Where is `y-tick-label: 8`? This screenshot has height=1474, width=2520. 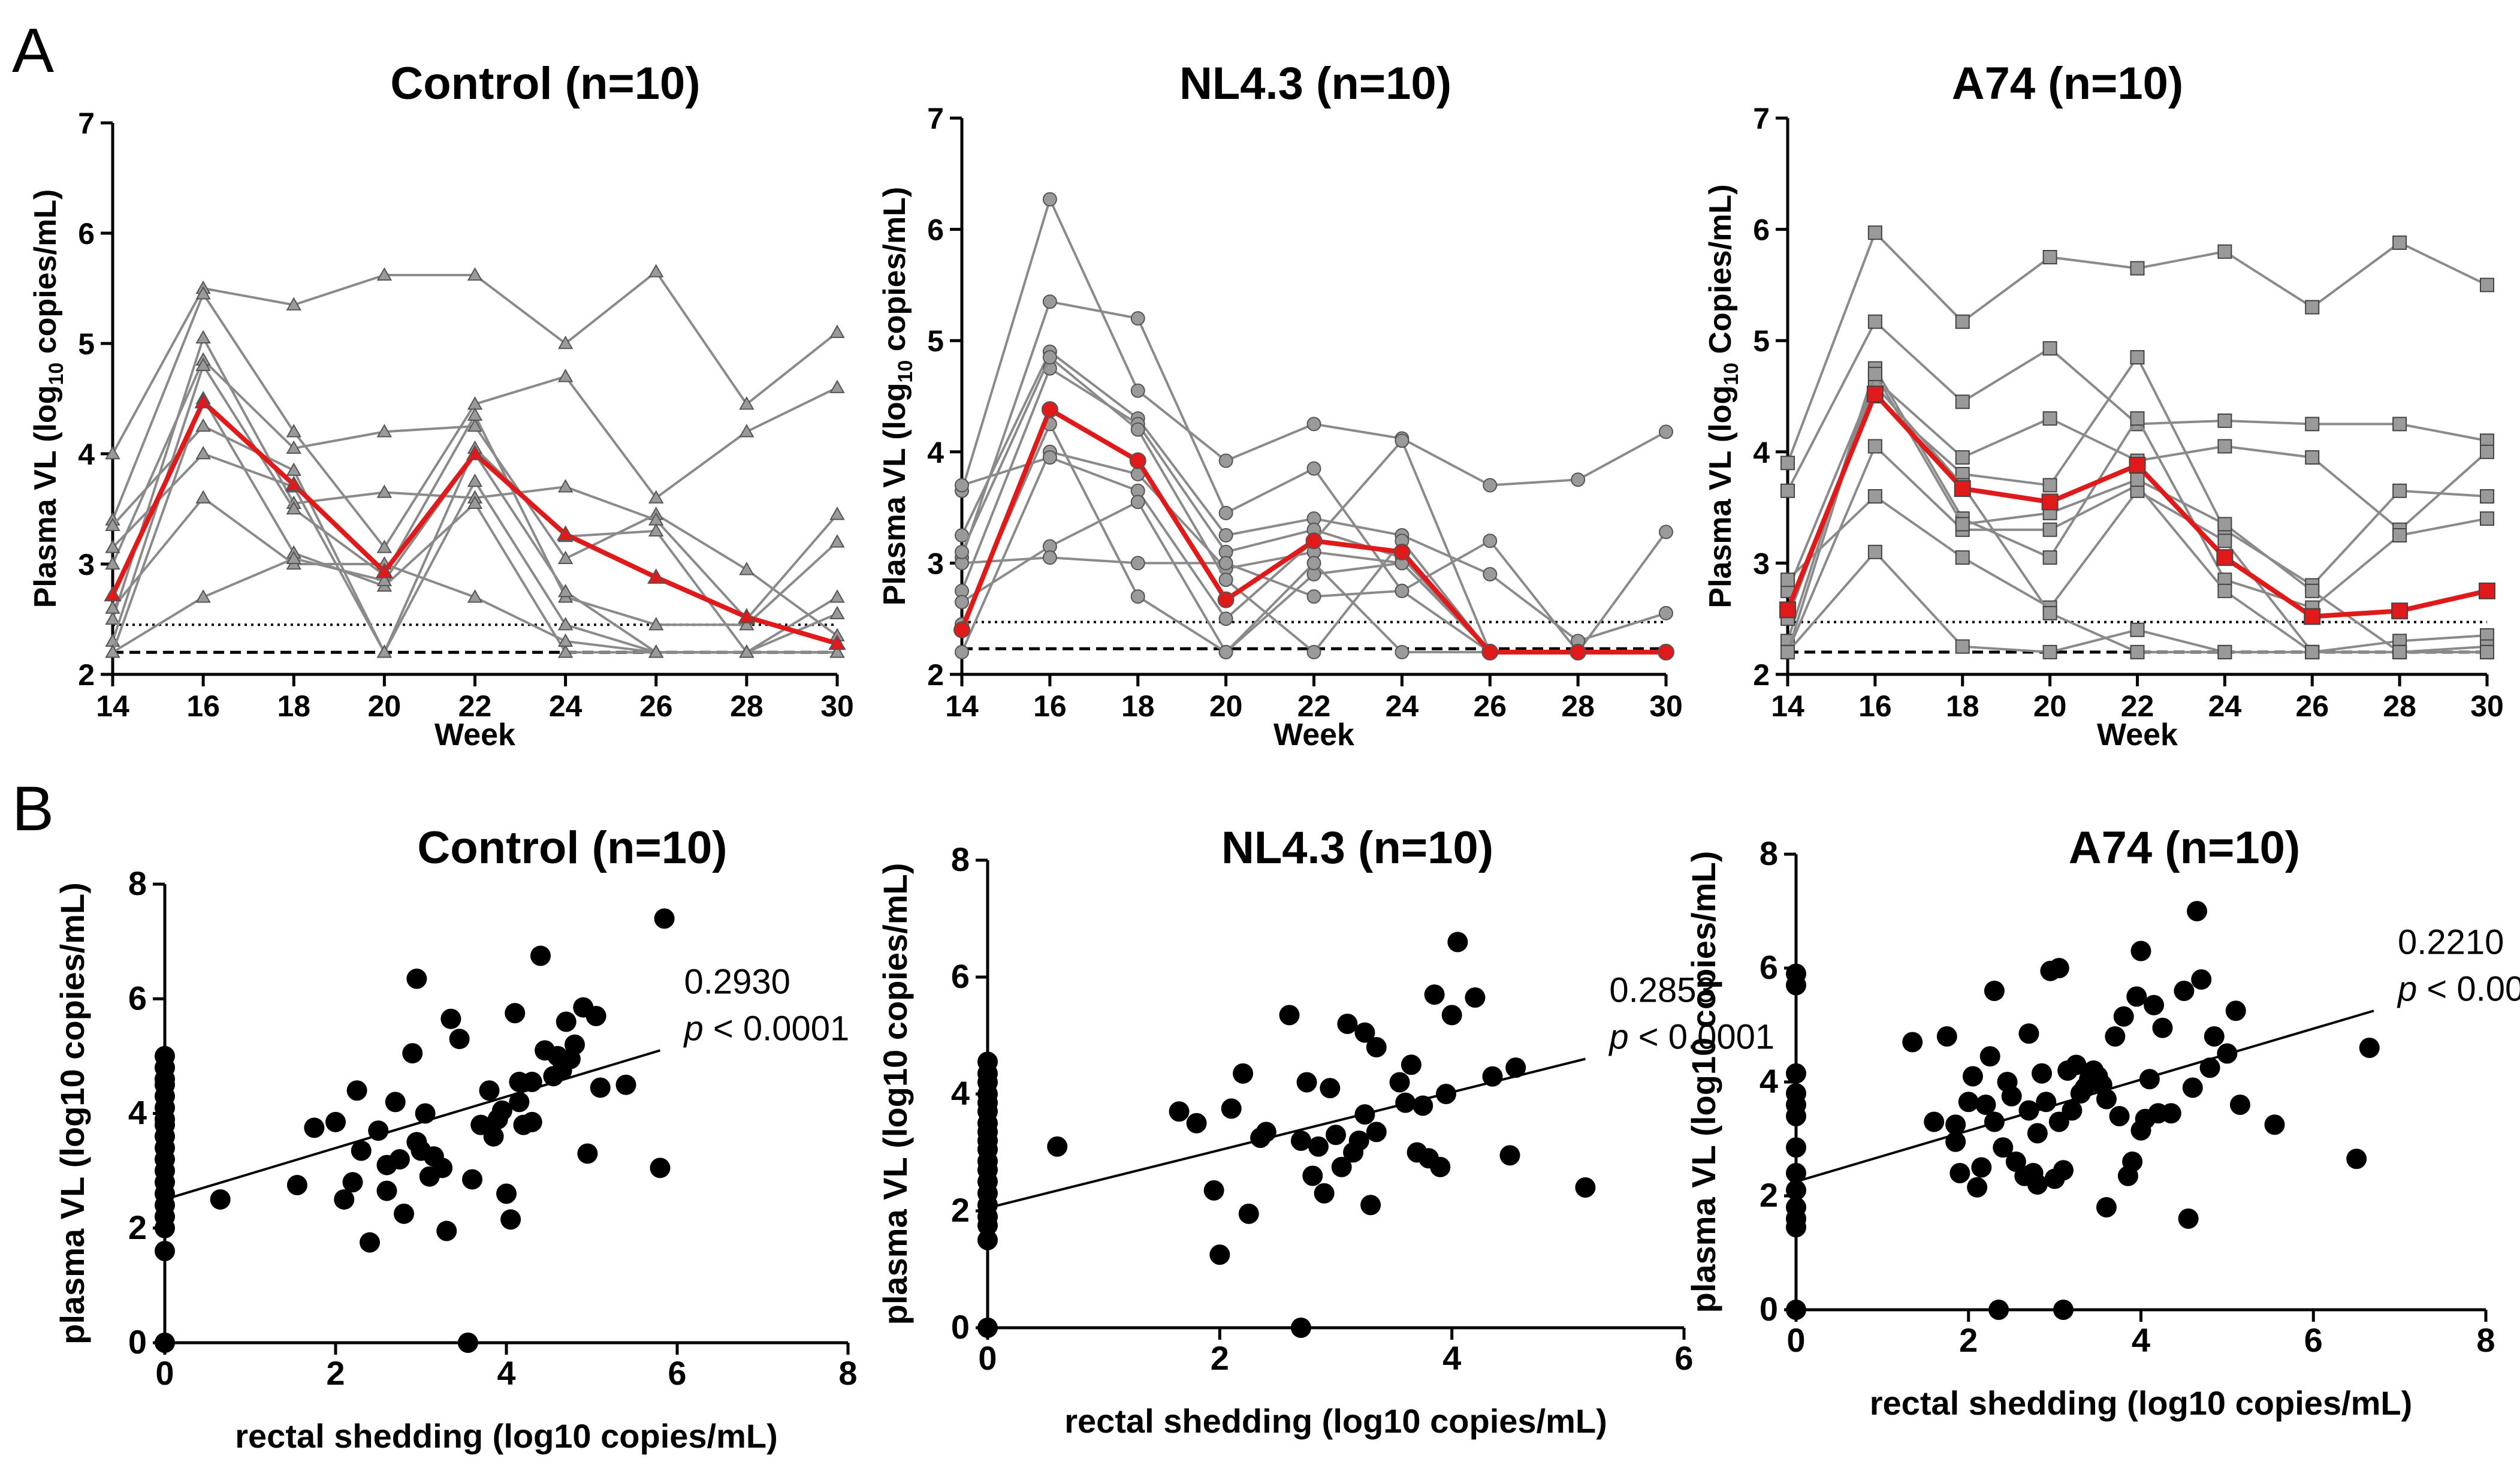
y-tick-label: 8 is located at coordinates (137, 883).